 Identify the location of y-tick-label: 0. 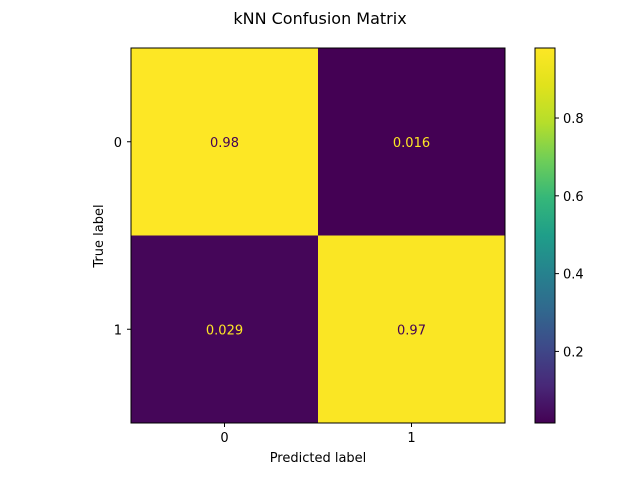
(118, 143).